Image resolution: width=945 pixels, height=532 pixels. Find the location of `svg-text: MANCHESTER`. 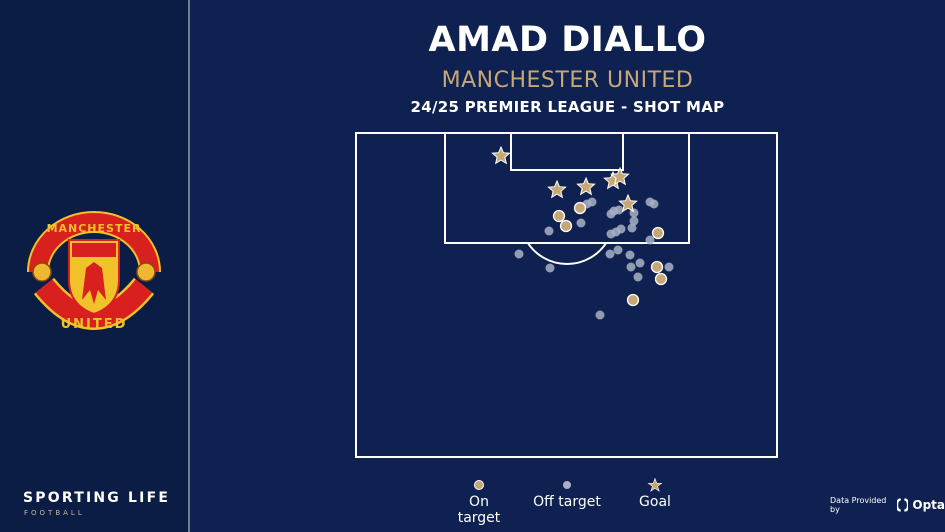

svg-text: MANCHESTER is located at coordinates (94, 228).